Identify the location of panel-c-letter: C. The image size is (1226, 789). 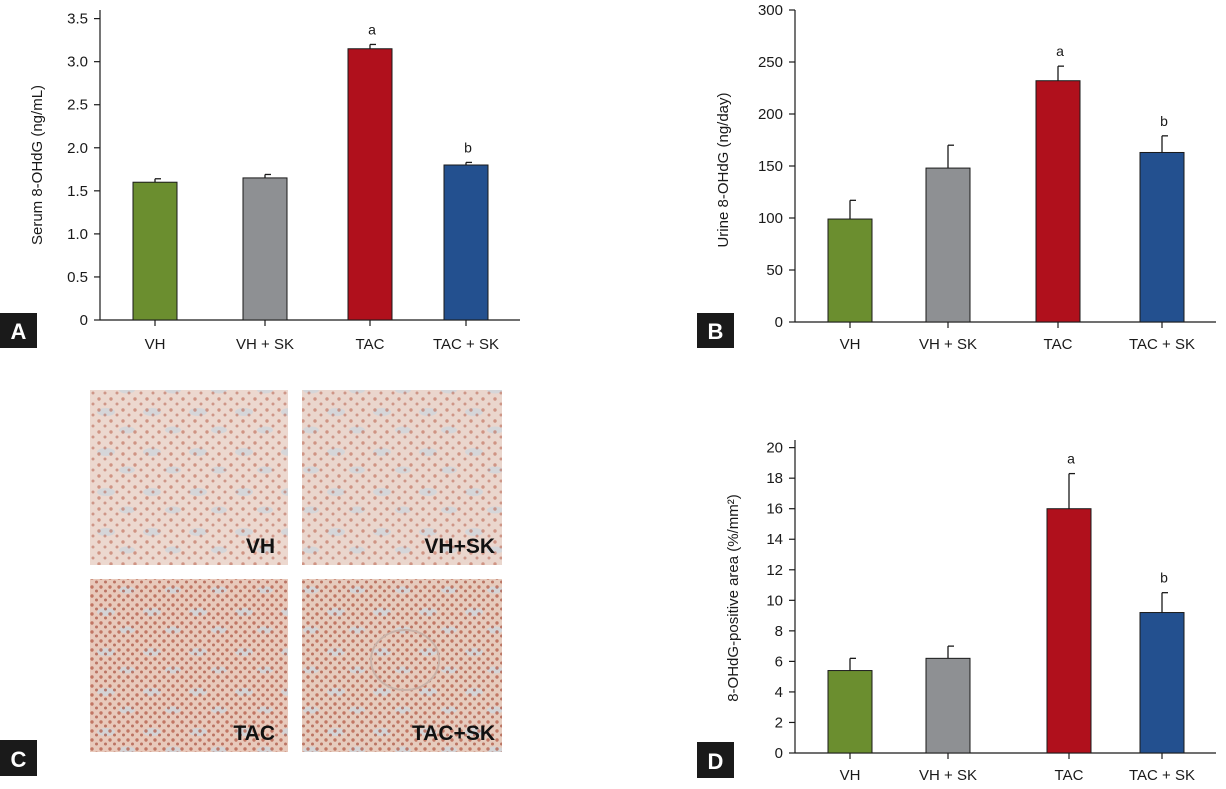
(19, 759).